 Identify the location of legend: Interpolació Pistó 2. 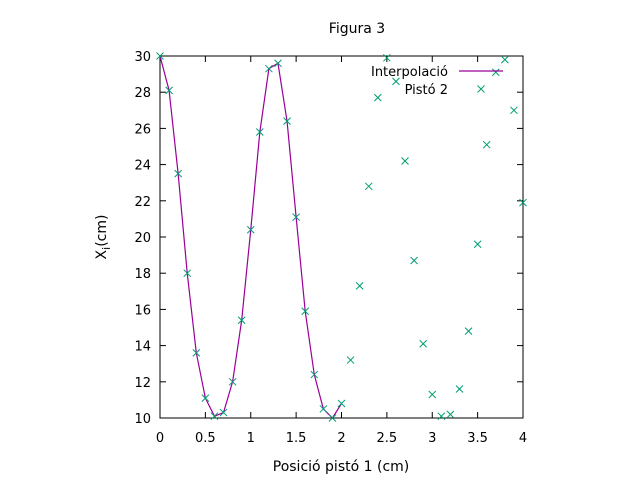
(437, 81).